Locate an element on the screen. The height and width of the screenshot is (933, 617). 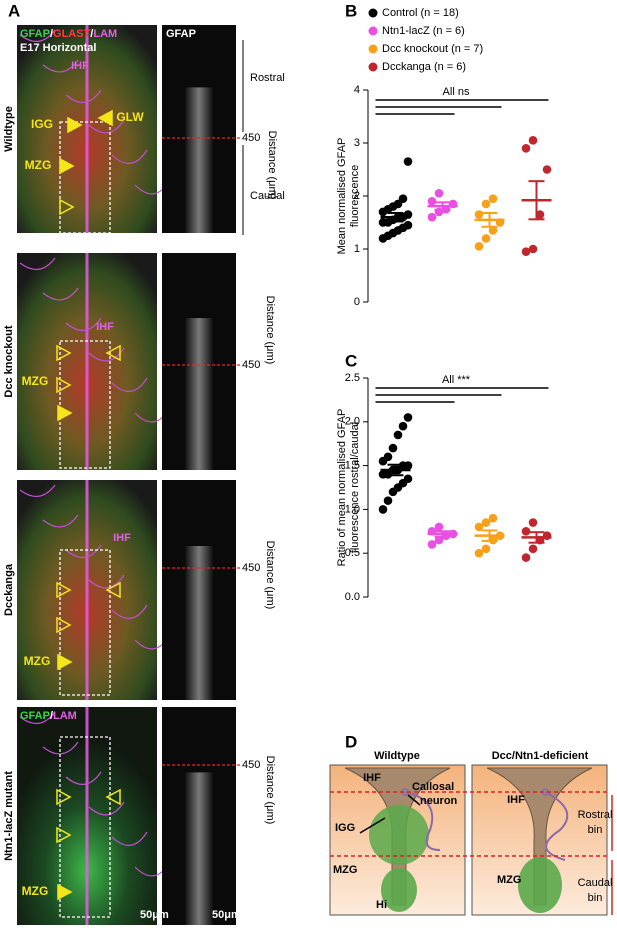
label: Hi is located at coordinates (381, 905).